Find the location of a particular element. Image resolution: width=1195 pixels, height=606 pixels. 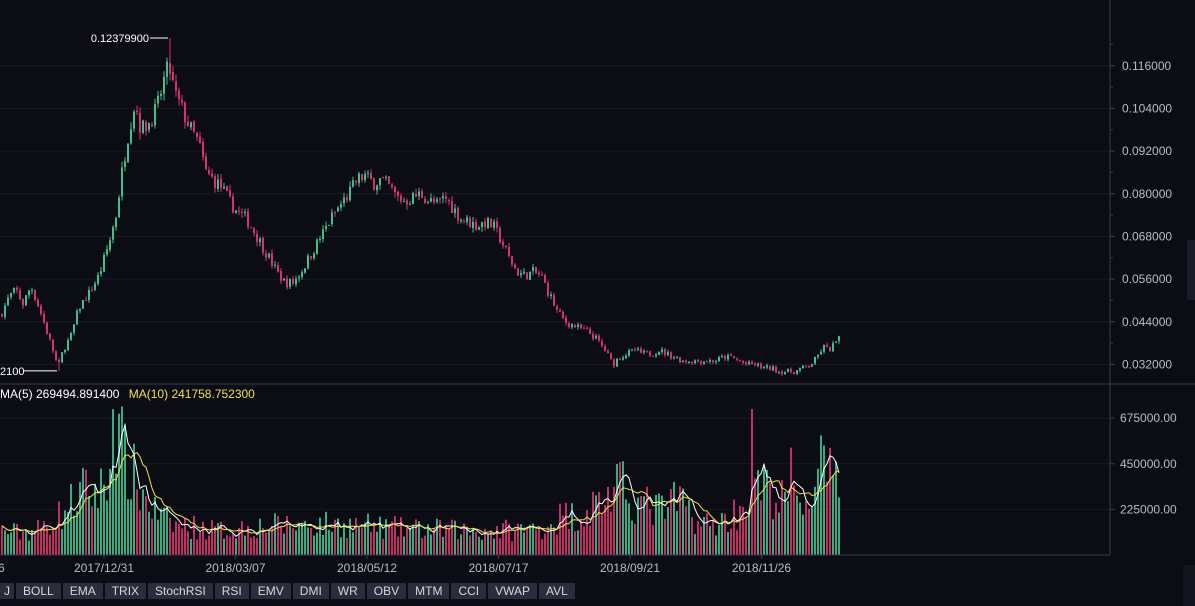

indicator-button-vwap: VWAP is located at coordinates (513, 591).